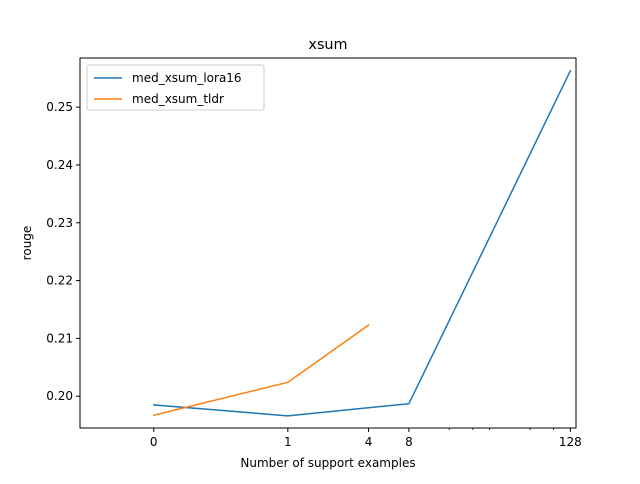  I want to click on y-tick-label: 0.24, so click(59, 165).